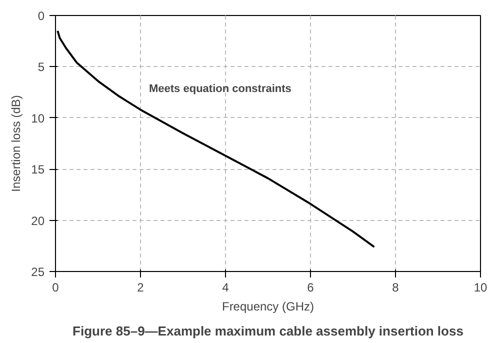  Describe the element at coordinates (41, 16) in the screenshot. I see `y-tick-label: 0` at that location.